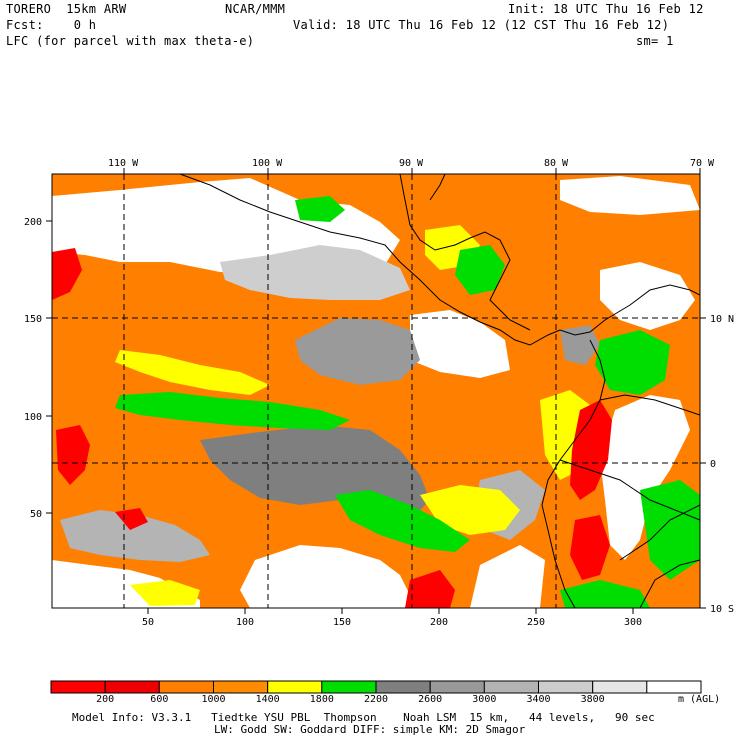 This screenshot has height=740, width=740. Describe the element at coordinates (148, 622) in the screenshot. I see `x-tick-50: 50` at that location.